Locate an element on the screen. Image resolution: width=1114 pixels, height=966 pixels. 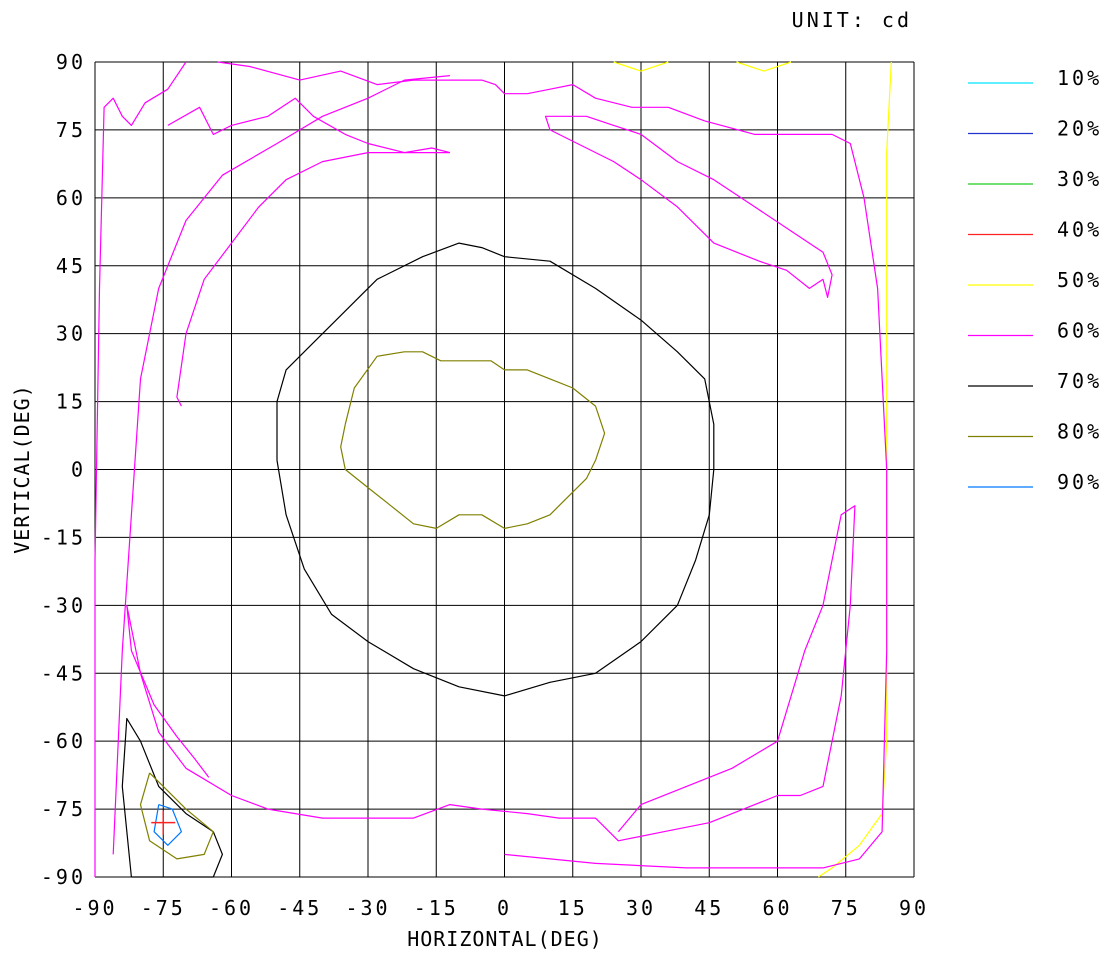
legend-label: 20% is located at coordinates (1079, 129).